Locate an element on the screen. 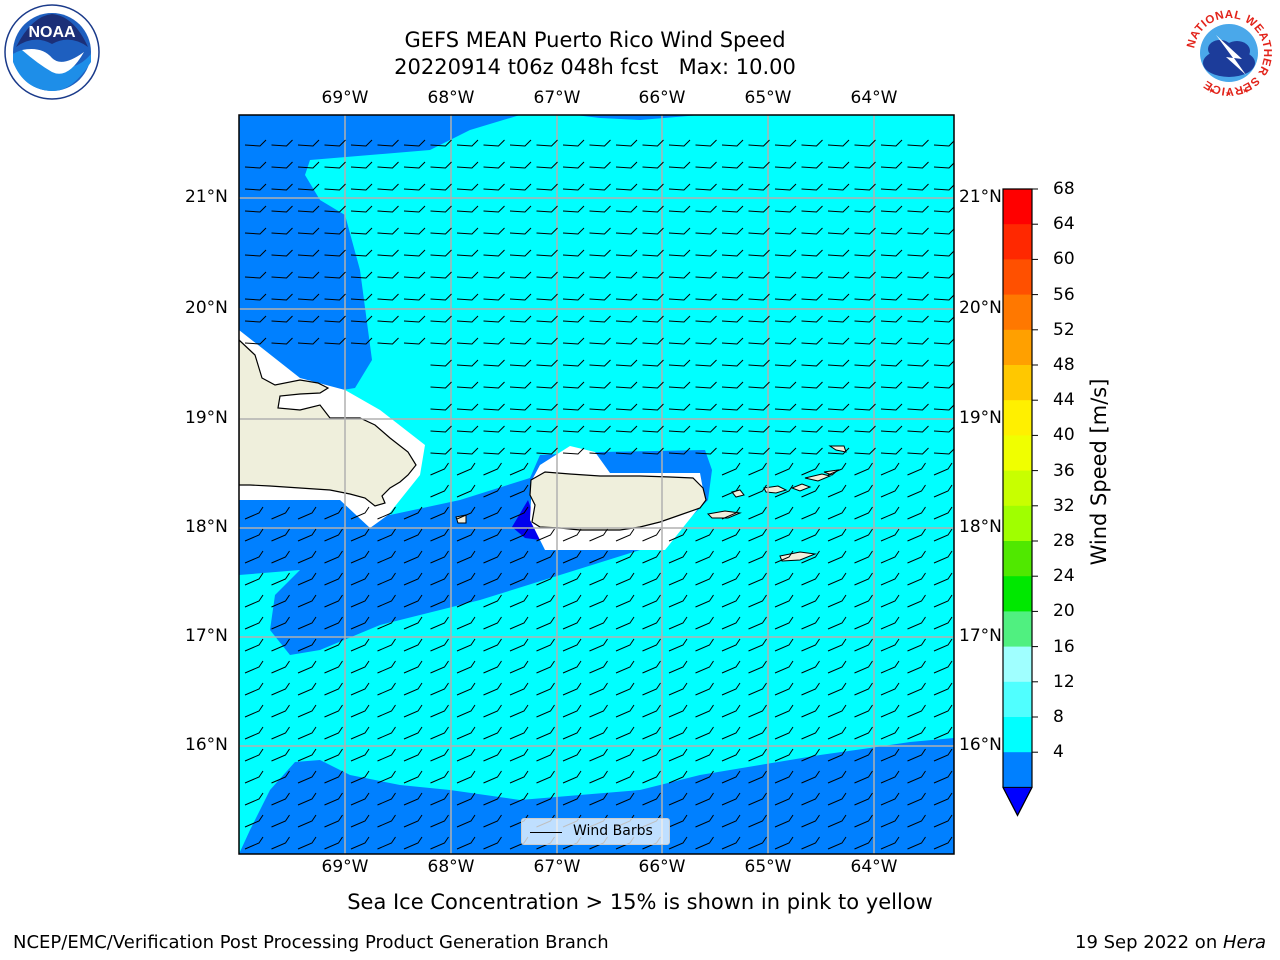  longitude-label-bottom: 65°W is located at coordinates (768, 867).